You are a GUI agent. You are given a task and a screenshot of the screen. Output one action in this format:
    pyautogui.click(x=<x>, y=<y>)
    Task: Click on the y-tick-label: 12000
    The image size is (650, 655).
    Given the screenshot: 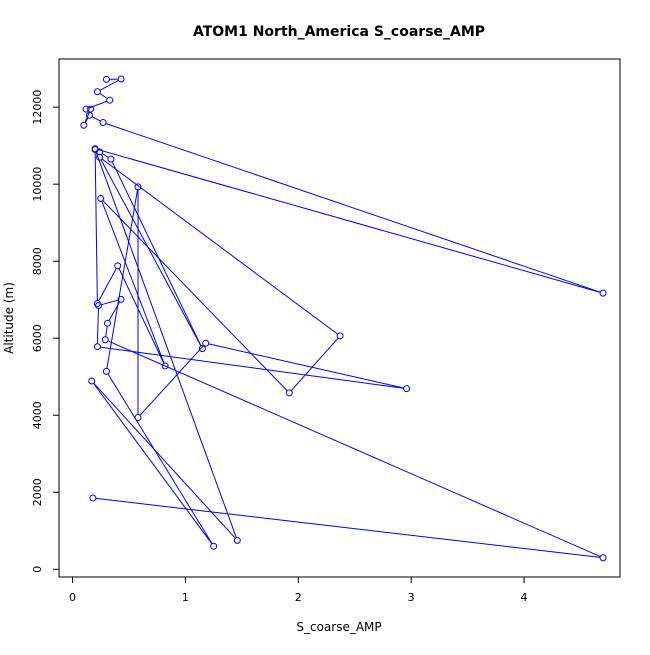 What is the action you would take?
    pyautogui.click(x=37, y=107)
    